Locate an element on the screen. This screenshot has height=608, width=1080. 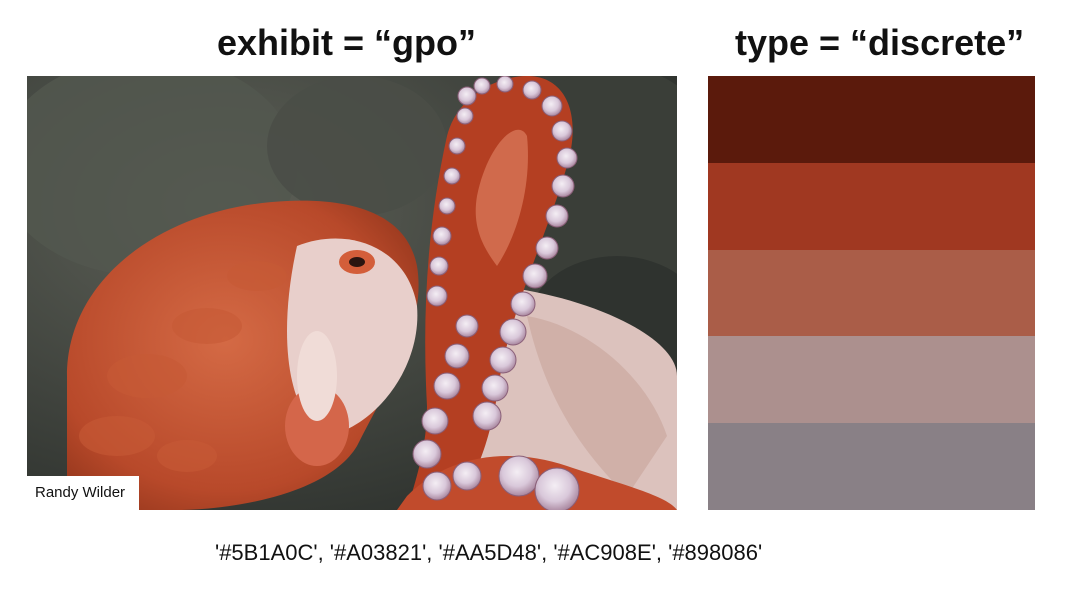
photo-credit: Randy Wilder is located at coordinates (83, 493).